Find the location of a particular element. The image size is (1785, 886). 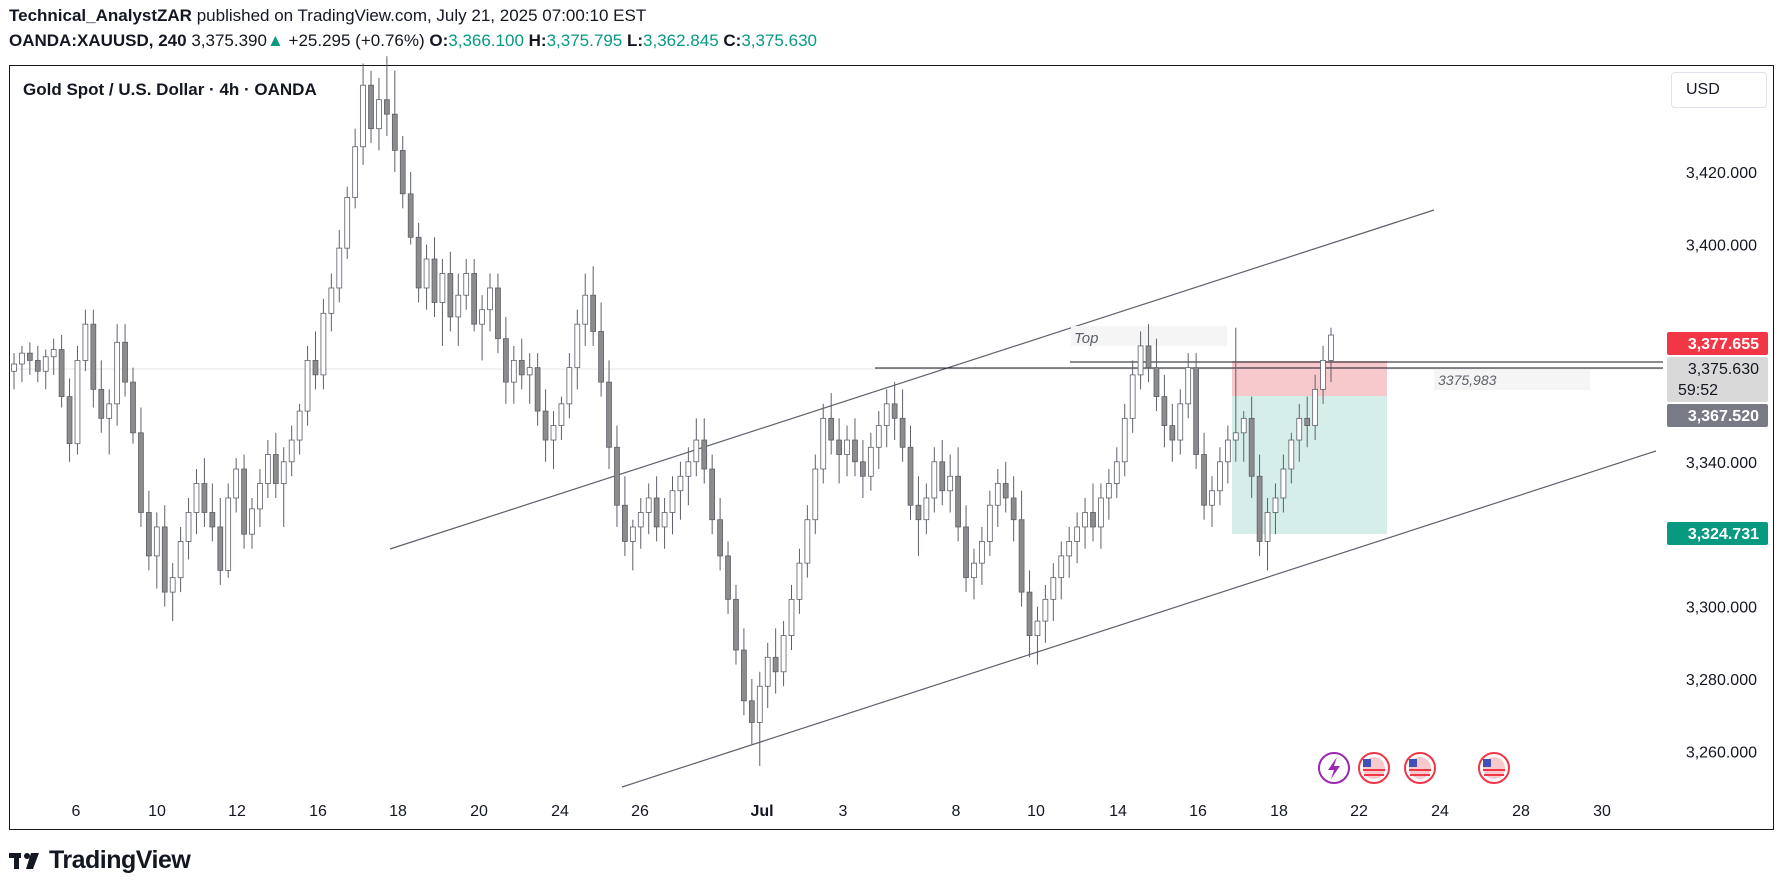

x-axis: 6 10 12 16 18 20 24 26 Jul 3 8 10 14 16 18 22 24 28 30 is located at coordinates (841, 811).